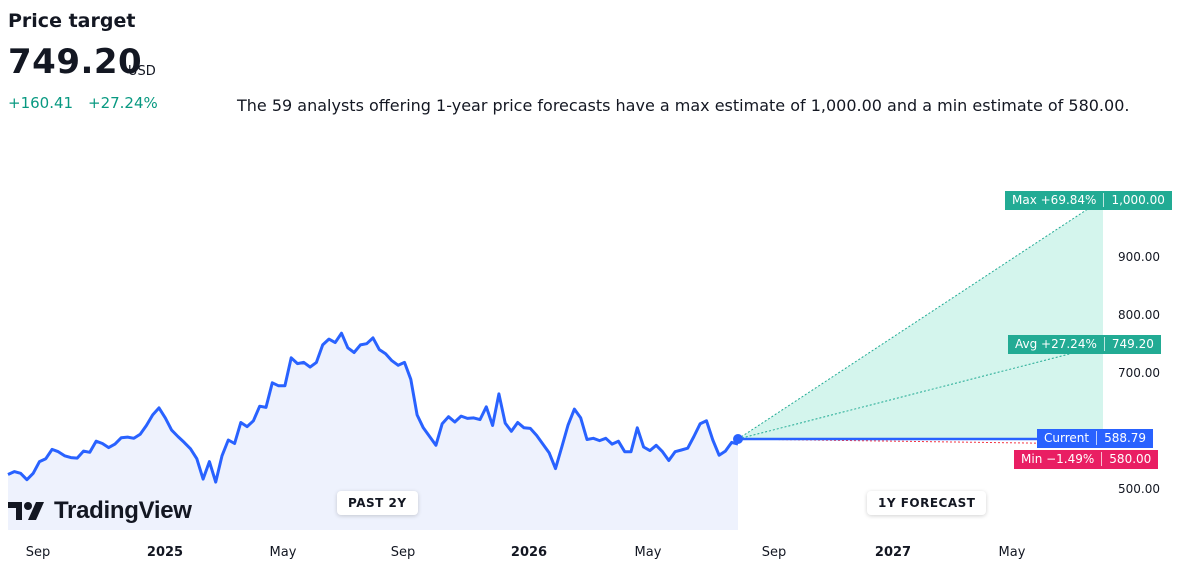  Describe the element at coordinates (1139, 315) in the screenshot. I see `y-tick-label: 800.00` at that location.